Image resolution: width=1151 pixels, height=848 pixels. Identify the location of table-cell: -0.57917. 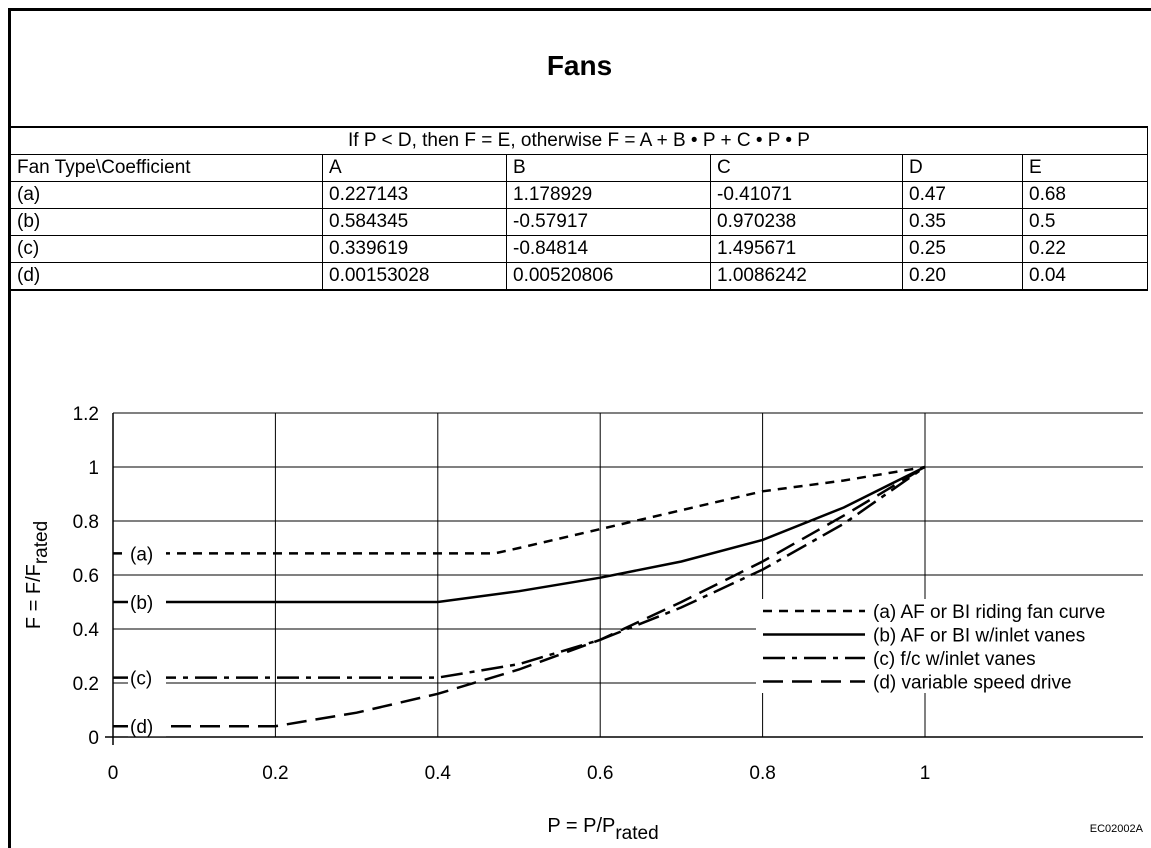
(608, 222).